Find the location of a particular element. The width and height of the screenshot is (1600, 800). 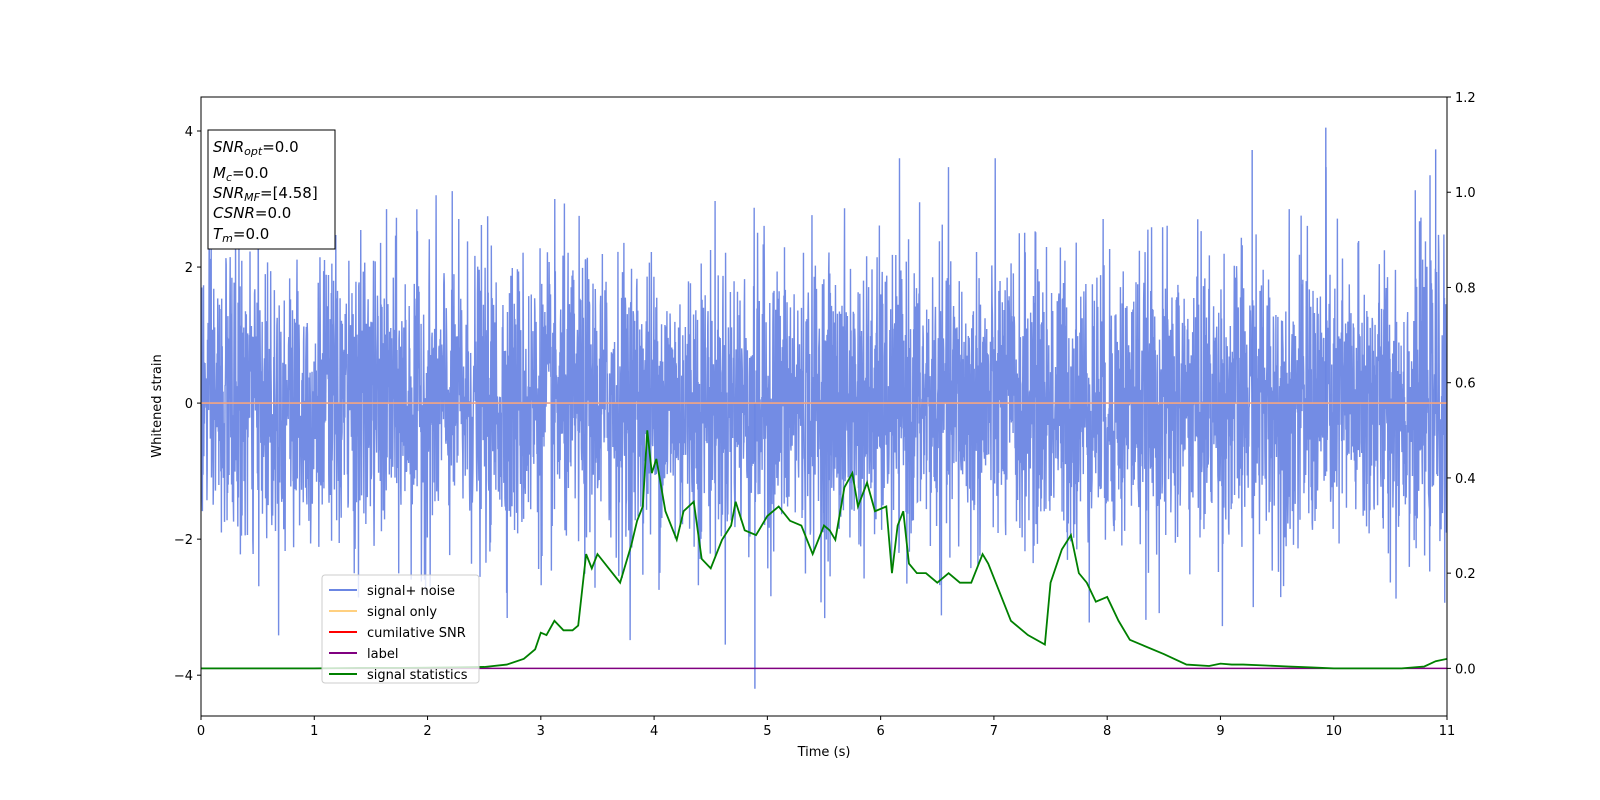

x-tick-label: 9 is located at coordinates (1220, 731).